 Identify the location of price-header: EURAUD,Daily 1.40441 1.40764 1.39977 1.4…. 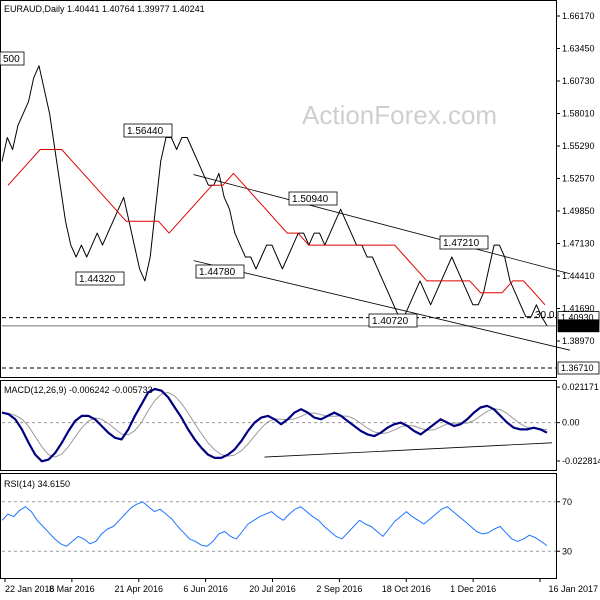
(104, 9).